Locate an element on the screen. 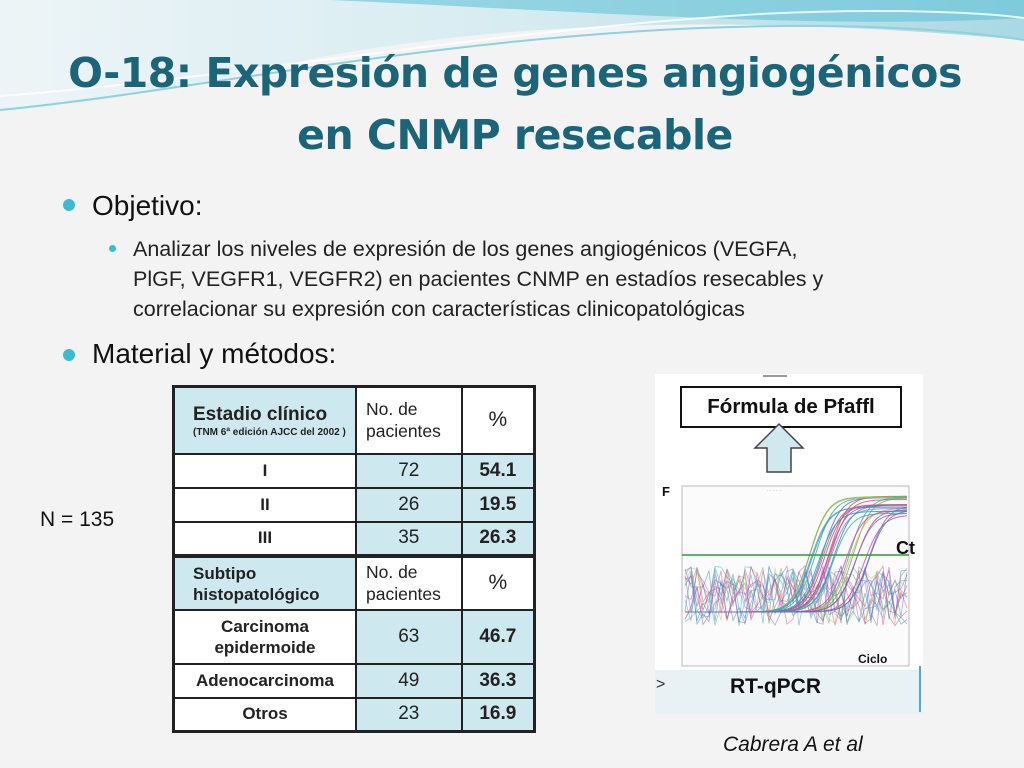 The image size is (1024, 768). sample-size-label: N = 135 is located at coordinates (77, 519).